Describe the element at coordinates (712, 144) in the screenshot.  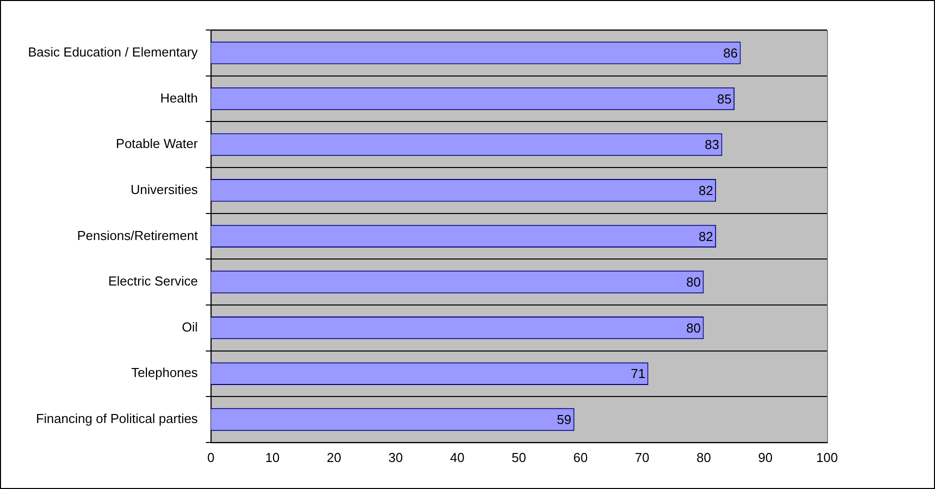
I see `data-label: 83` at that location.